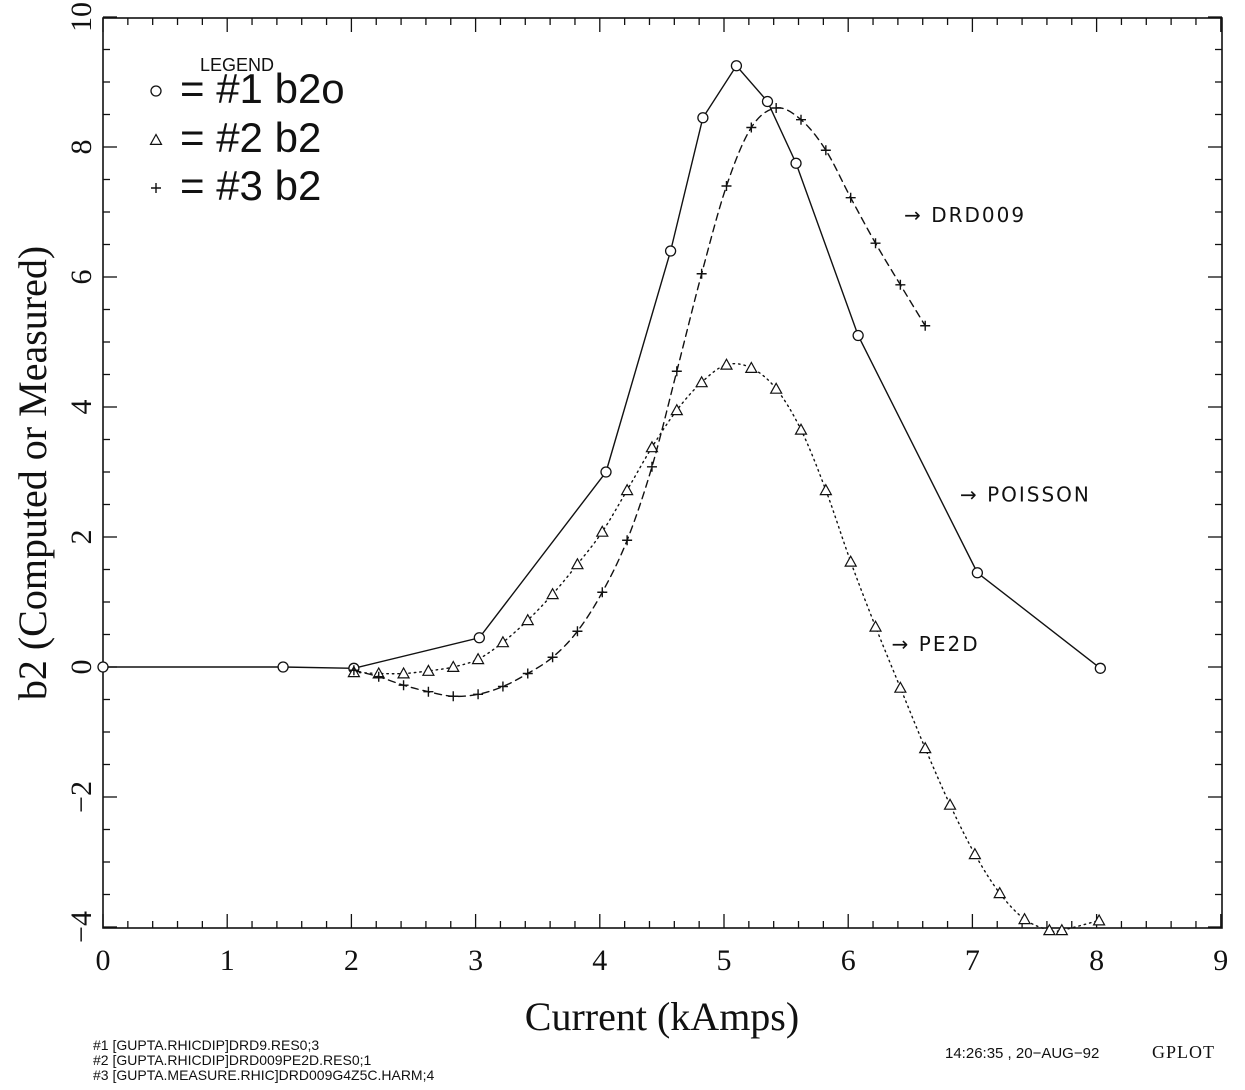  Describe the element at coordinates (848, 960) in the screenshot. I see `x-tick-label: 6` at that location.